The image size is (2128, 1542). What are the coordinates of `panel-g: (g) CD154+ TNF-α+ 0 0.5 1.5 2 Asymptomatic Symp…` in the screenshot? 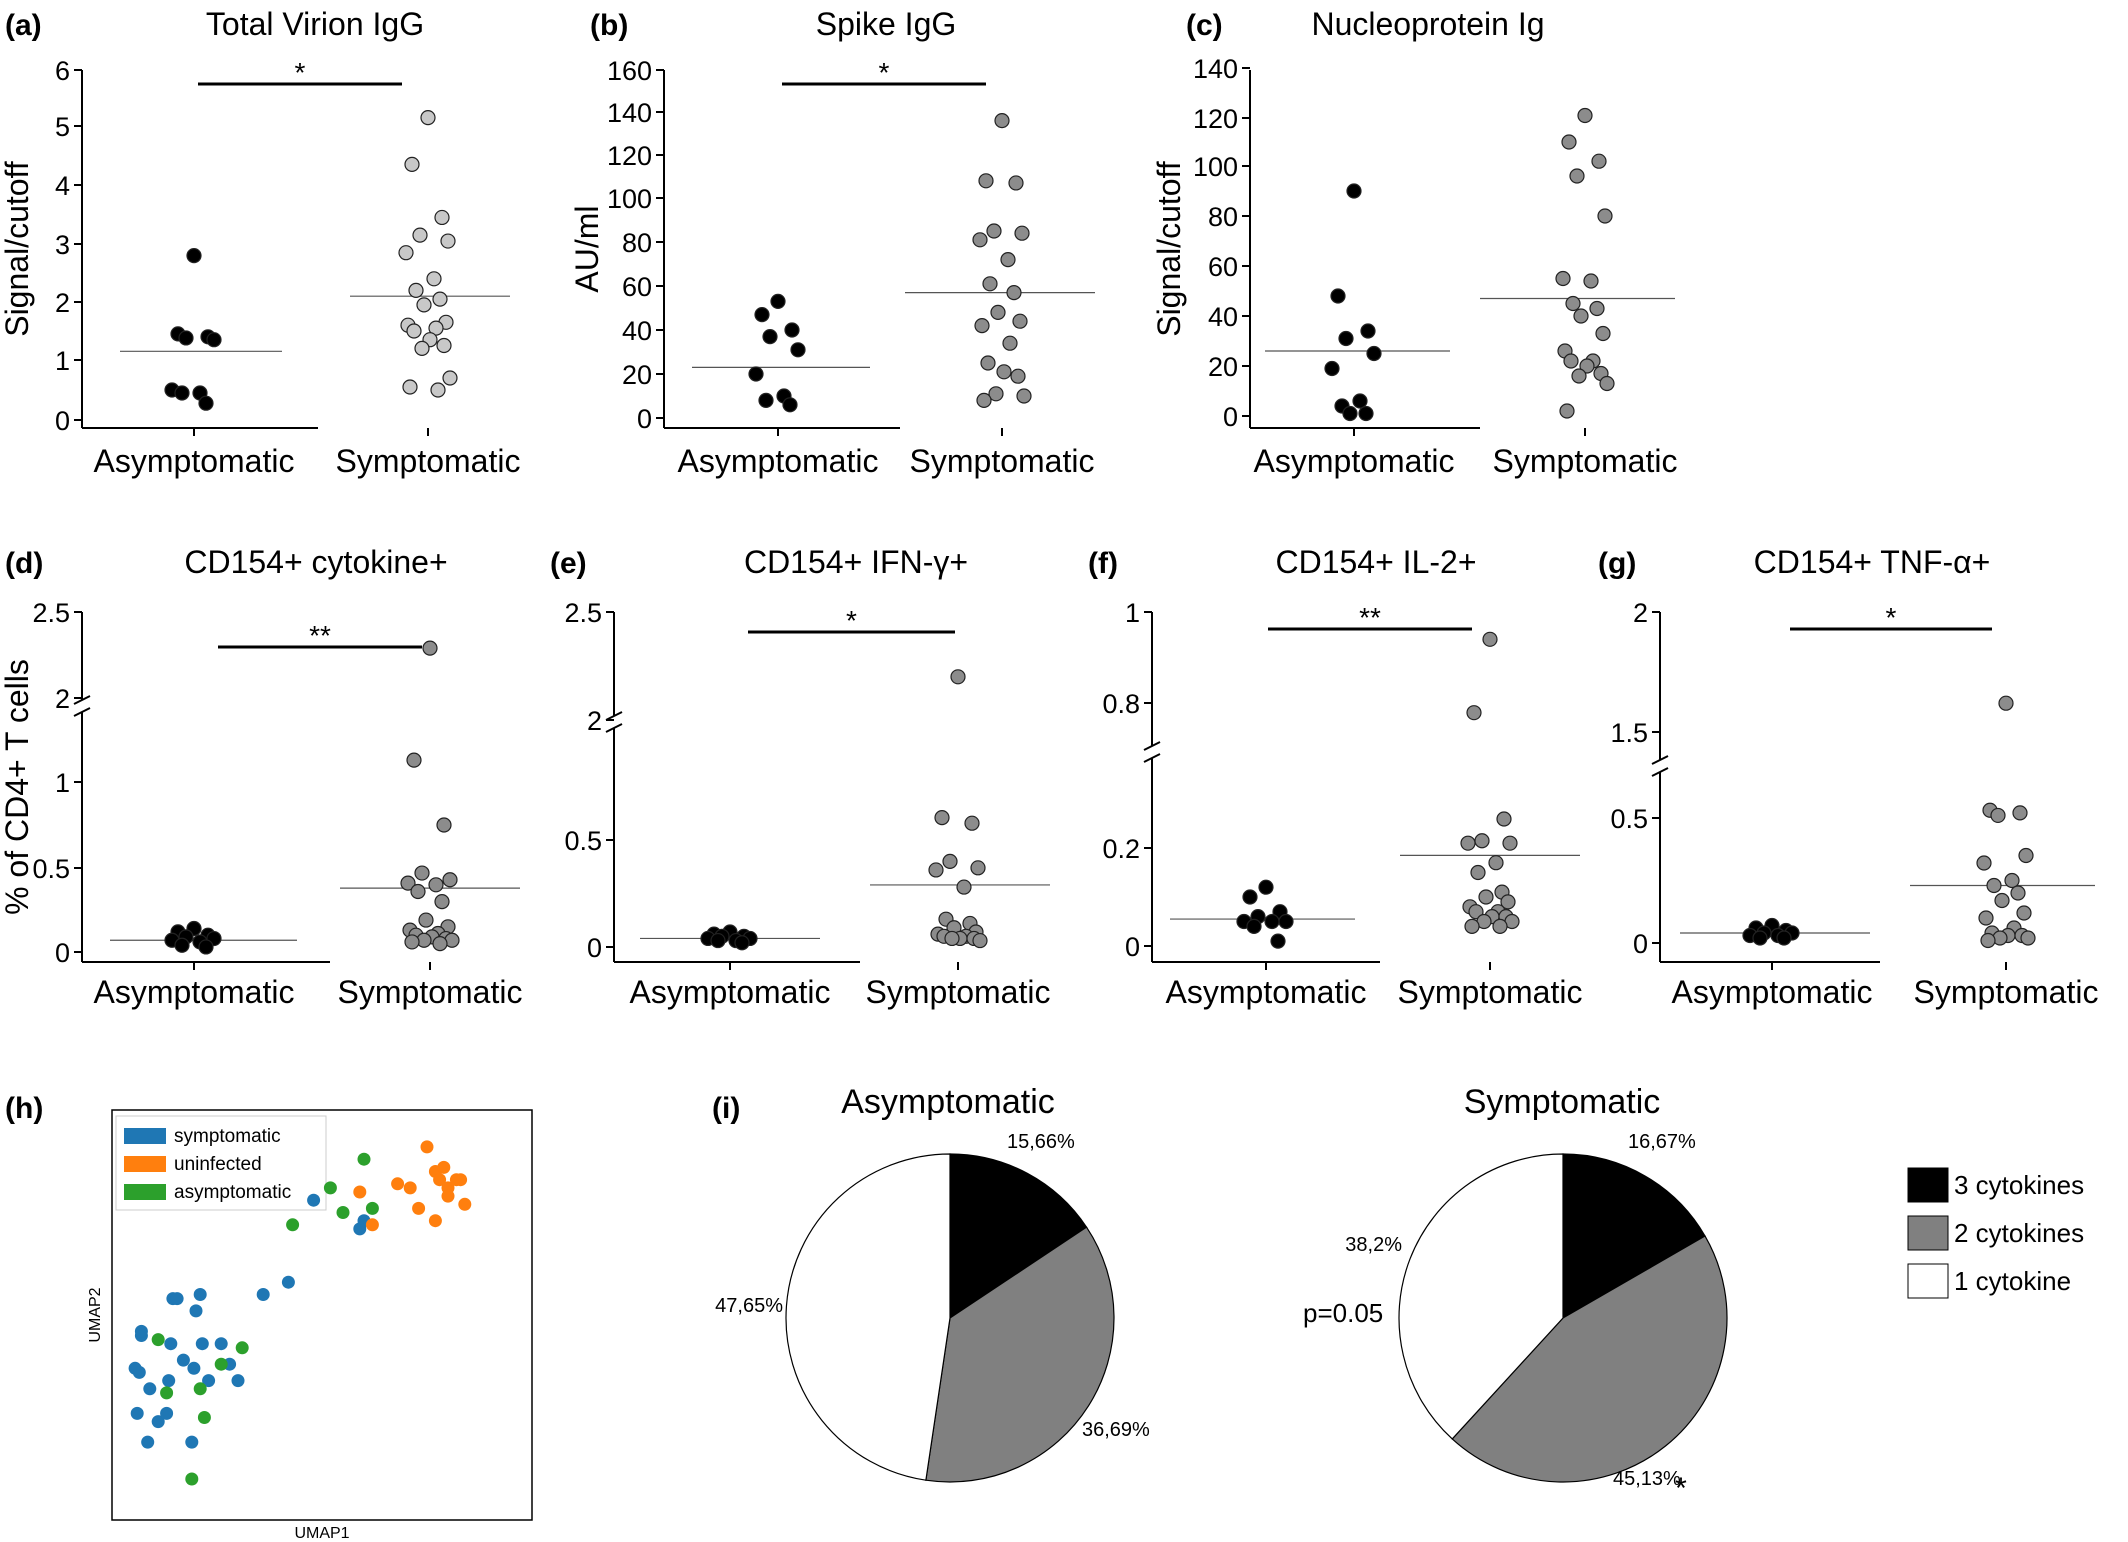 It's located at (1848, 777).